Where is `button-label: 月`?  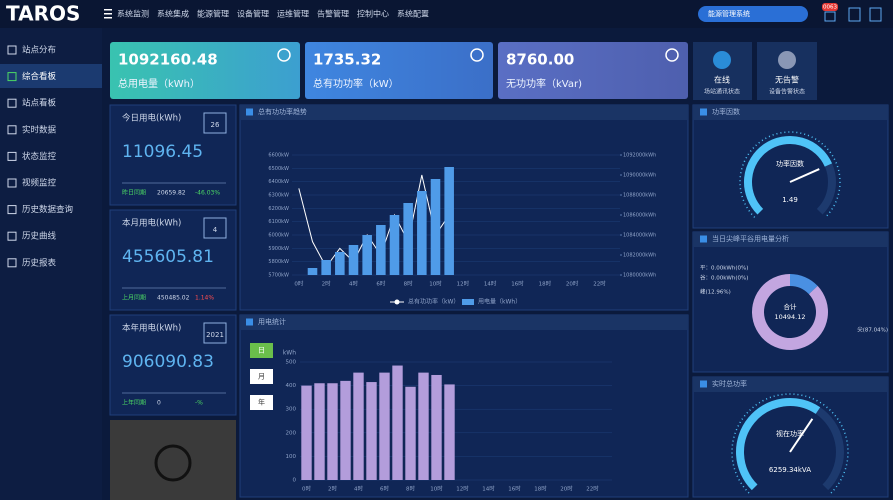
button-label: 月 is located at coordinates (261, 377).